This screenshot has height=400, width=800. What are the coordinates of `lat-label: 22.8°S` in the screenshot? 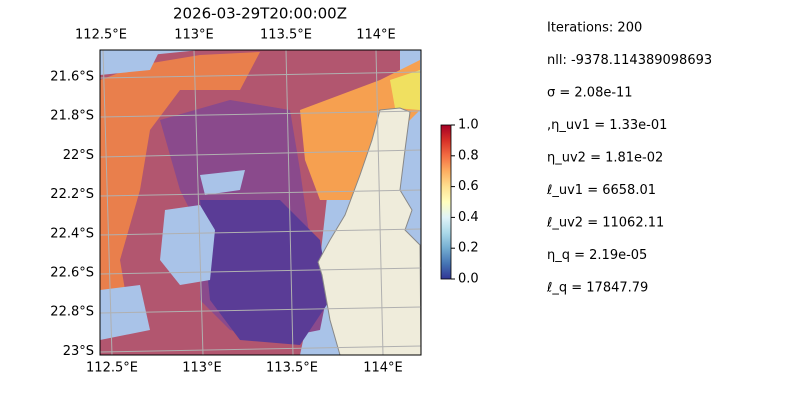 It's located at (72, 312).